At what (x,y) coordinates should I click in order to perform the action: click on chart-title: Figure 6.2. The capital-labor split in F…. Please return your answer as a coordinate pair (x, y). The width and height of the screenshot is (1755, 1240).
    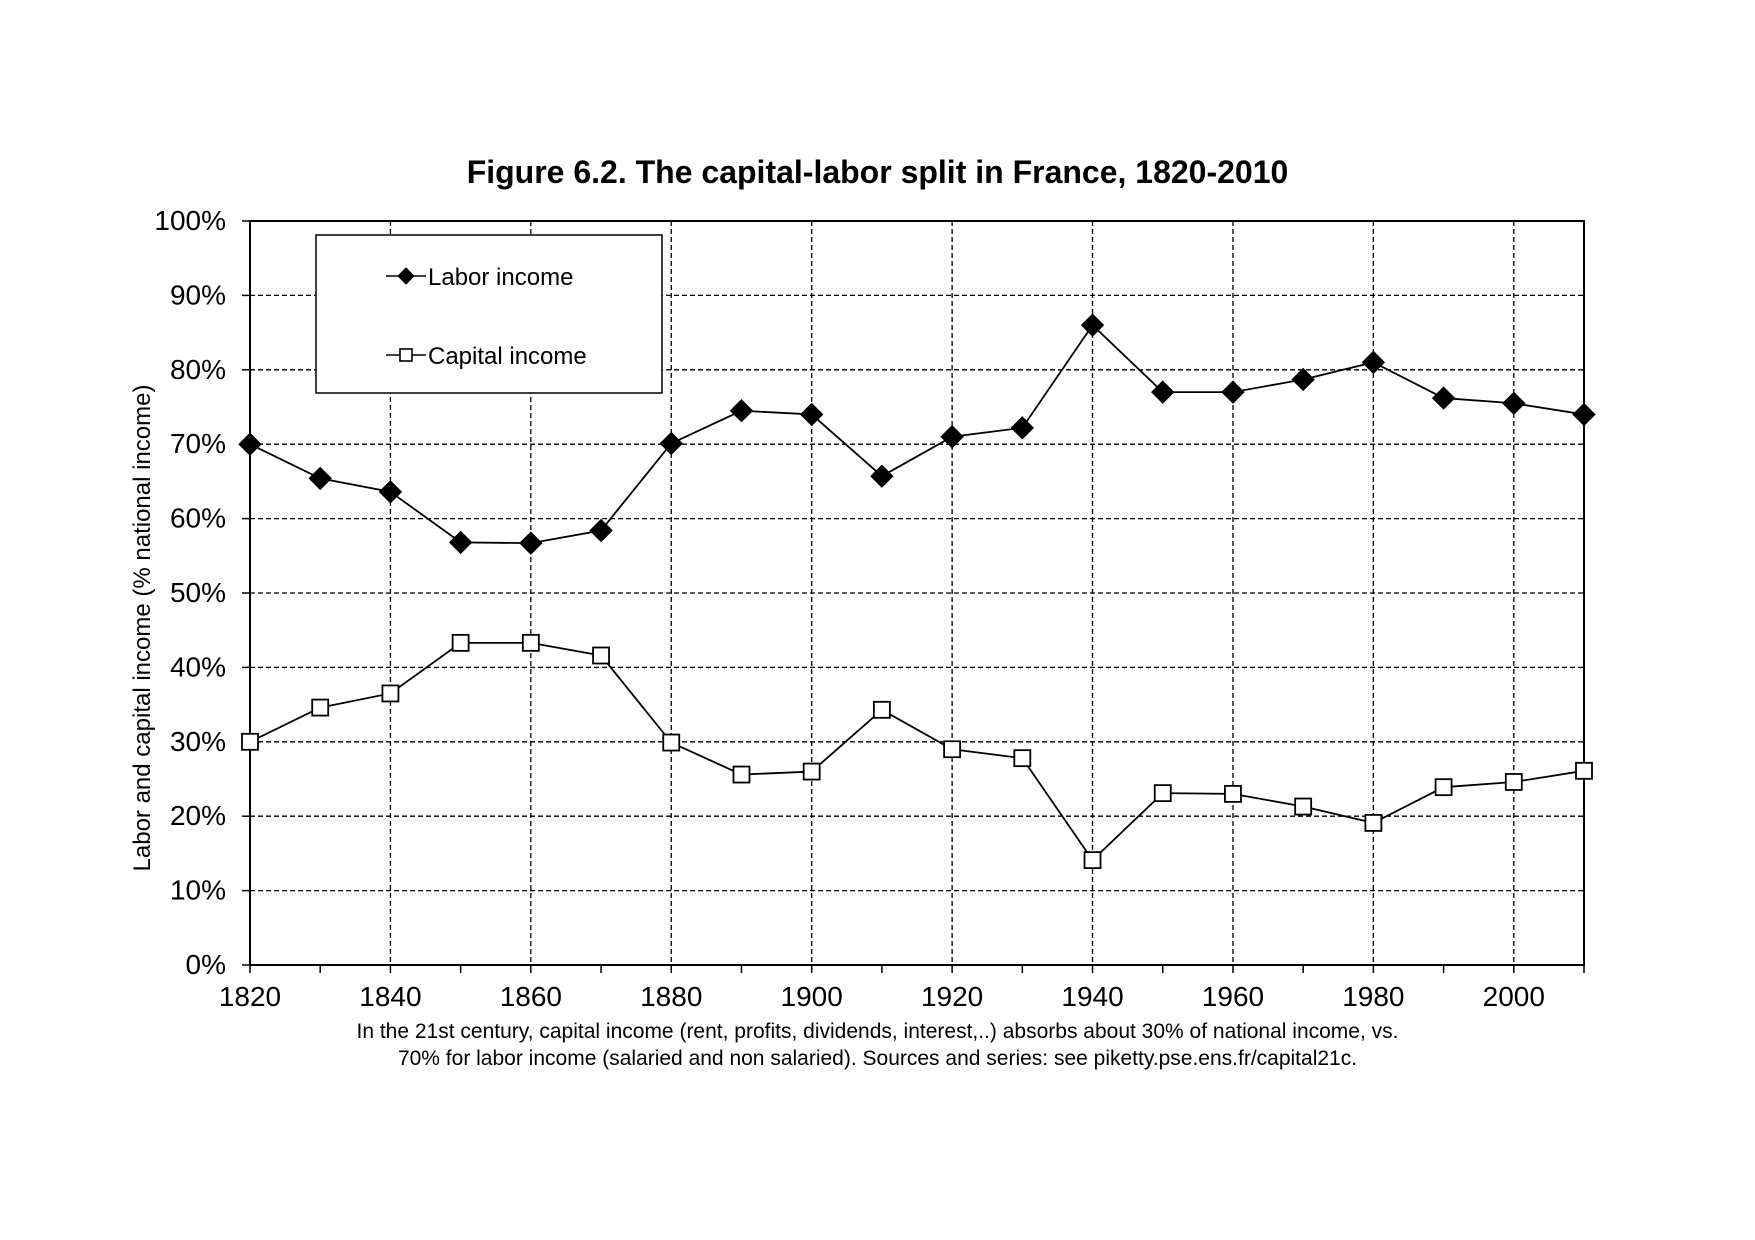
    Looking at the image, I should click on (877, 172).